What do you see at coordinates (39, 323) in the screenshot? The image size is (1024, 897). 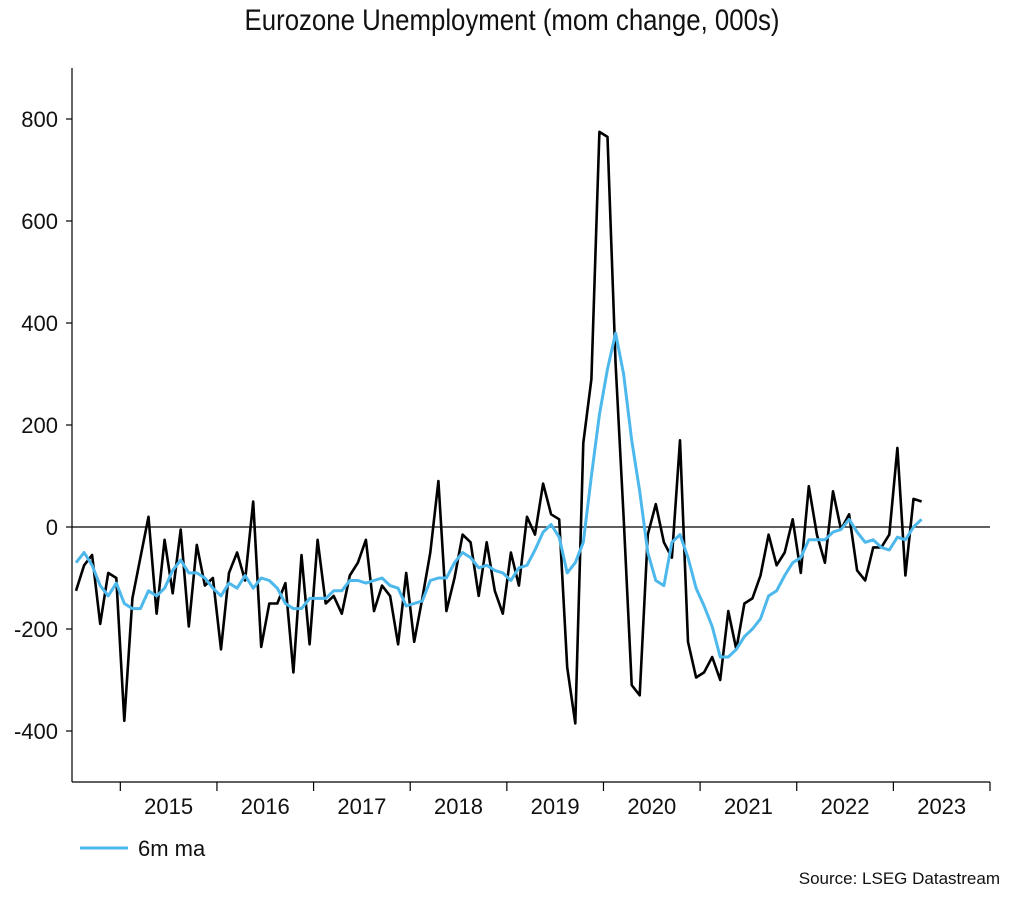 I see `y-tick-label: 400` at bounding box center [39, 323].